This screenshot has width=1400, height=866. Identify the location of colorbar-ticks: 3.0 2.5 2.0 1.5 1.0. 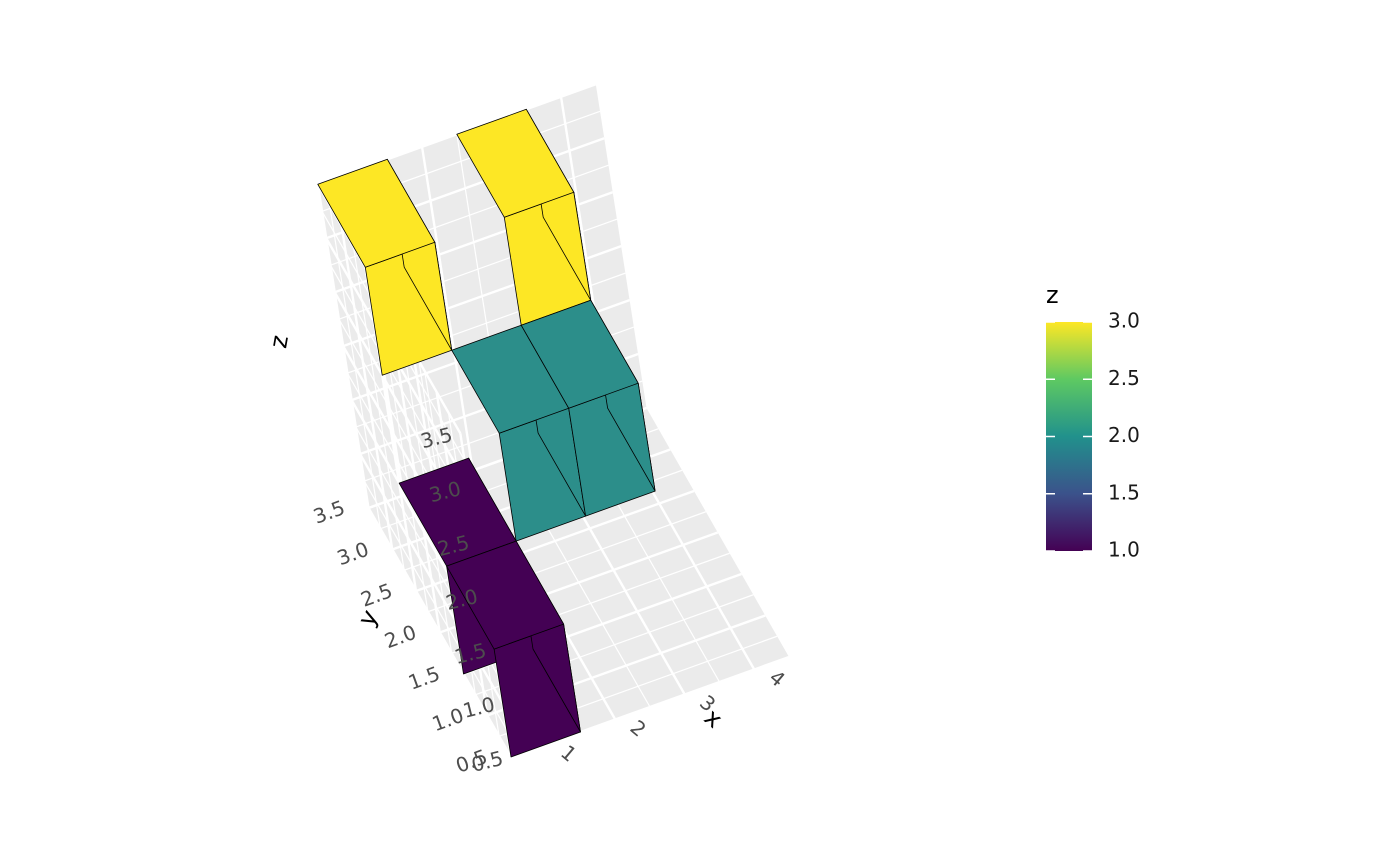
(1093, 435).